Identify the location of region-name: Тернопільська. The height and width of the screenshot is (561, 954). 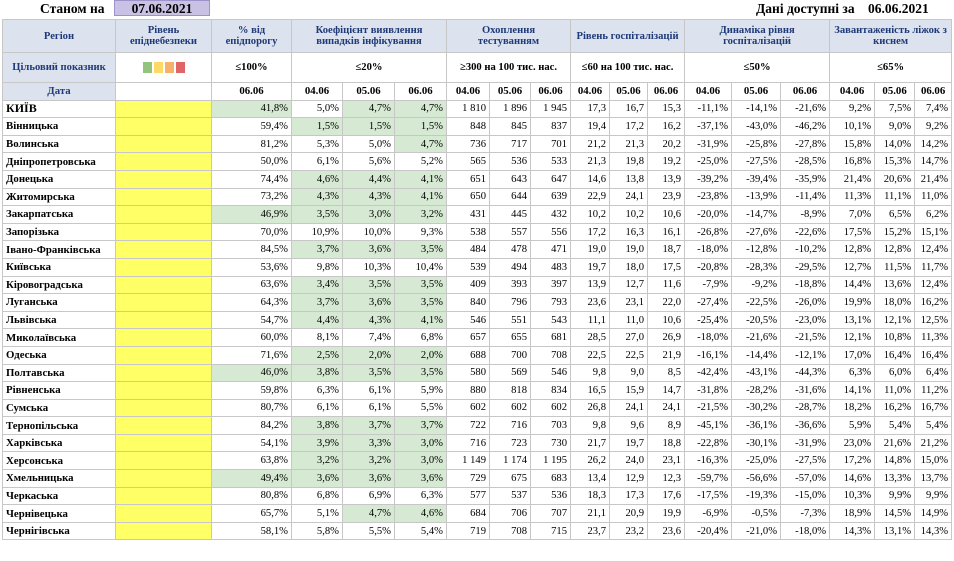
(59, 425).